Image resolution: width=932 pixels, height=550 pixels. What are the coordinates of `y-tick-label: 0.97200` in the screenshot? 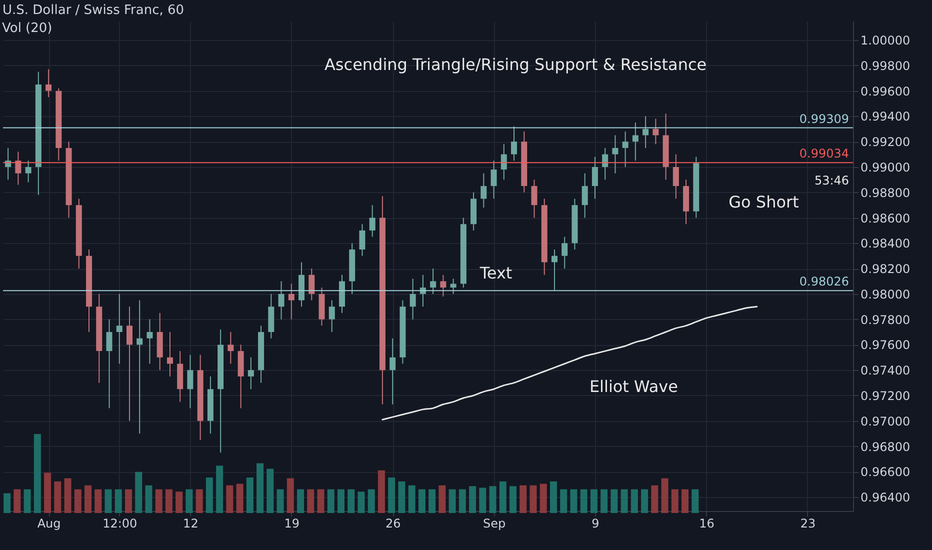 It's located at (885, 395).